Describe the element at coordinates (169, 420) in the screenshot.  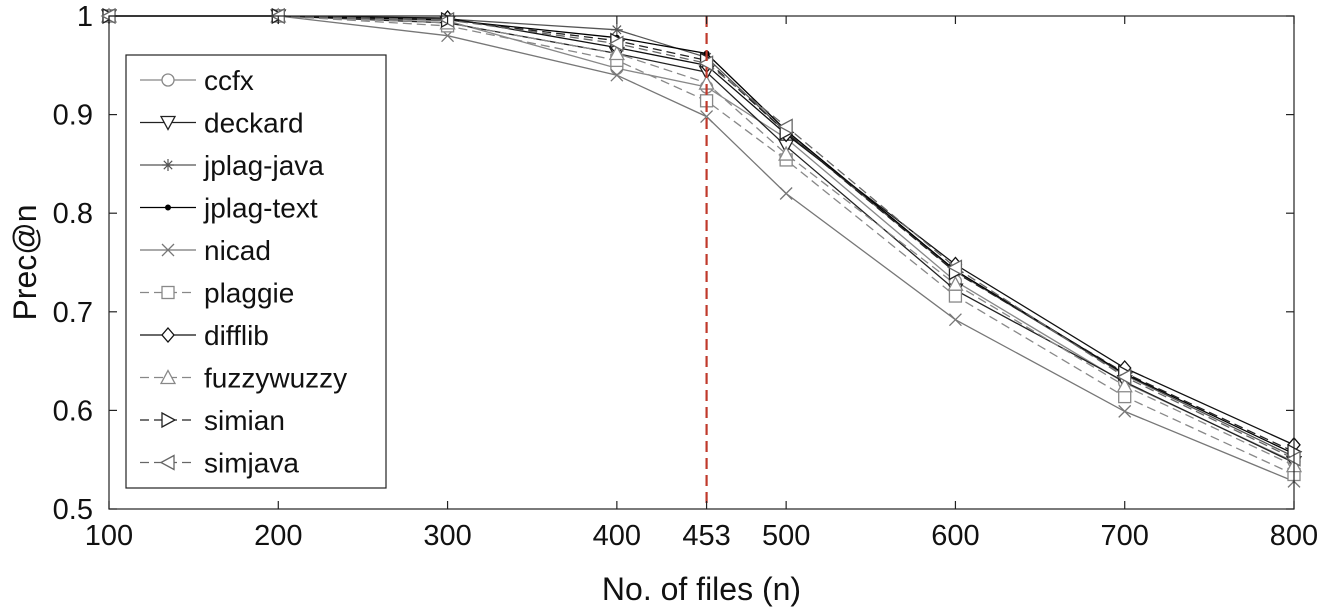
I see `legend-marker-simian` at that location.